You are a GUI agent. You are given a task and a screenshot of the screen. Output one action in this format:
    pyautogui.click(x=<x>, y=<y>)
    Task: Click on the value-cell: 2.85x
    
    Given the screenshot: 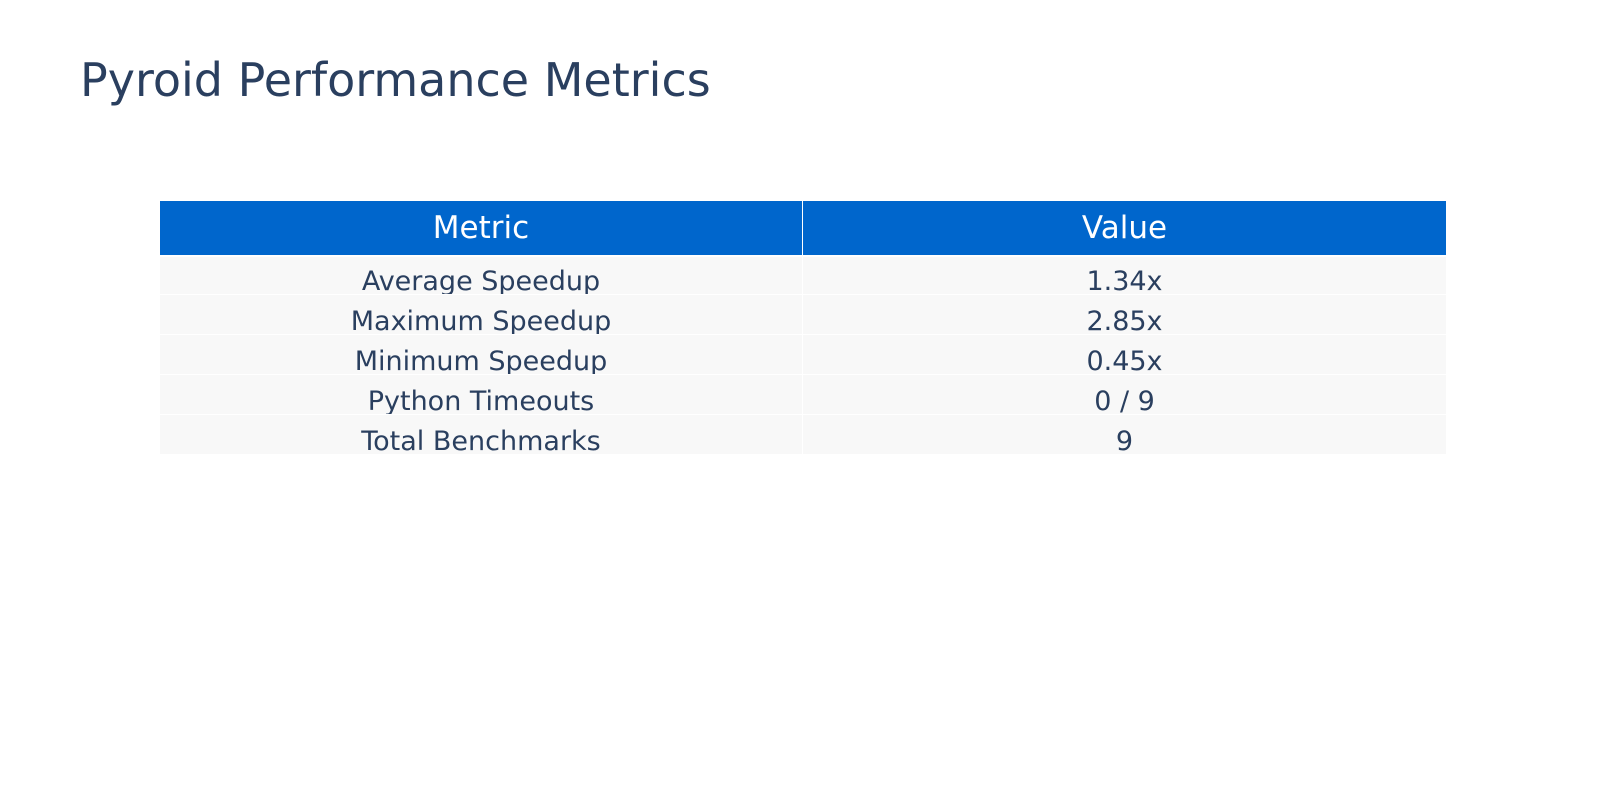 What is the action you would take?
    pyautogui.click(x=1124, y=315)
    